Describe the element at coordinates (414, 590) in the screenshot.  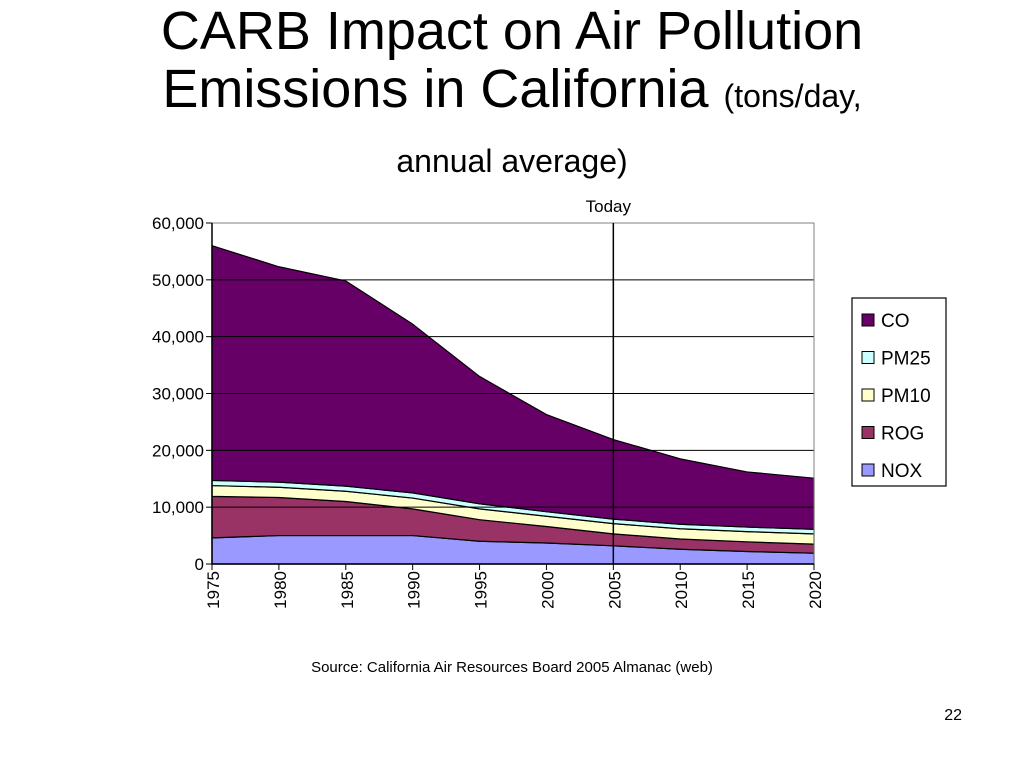
I see `x-tick-label: 1990` at that location.